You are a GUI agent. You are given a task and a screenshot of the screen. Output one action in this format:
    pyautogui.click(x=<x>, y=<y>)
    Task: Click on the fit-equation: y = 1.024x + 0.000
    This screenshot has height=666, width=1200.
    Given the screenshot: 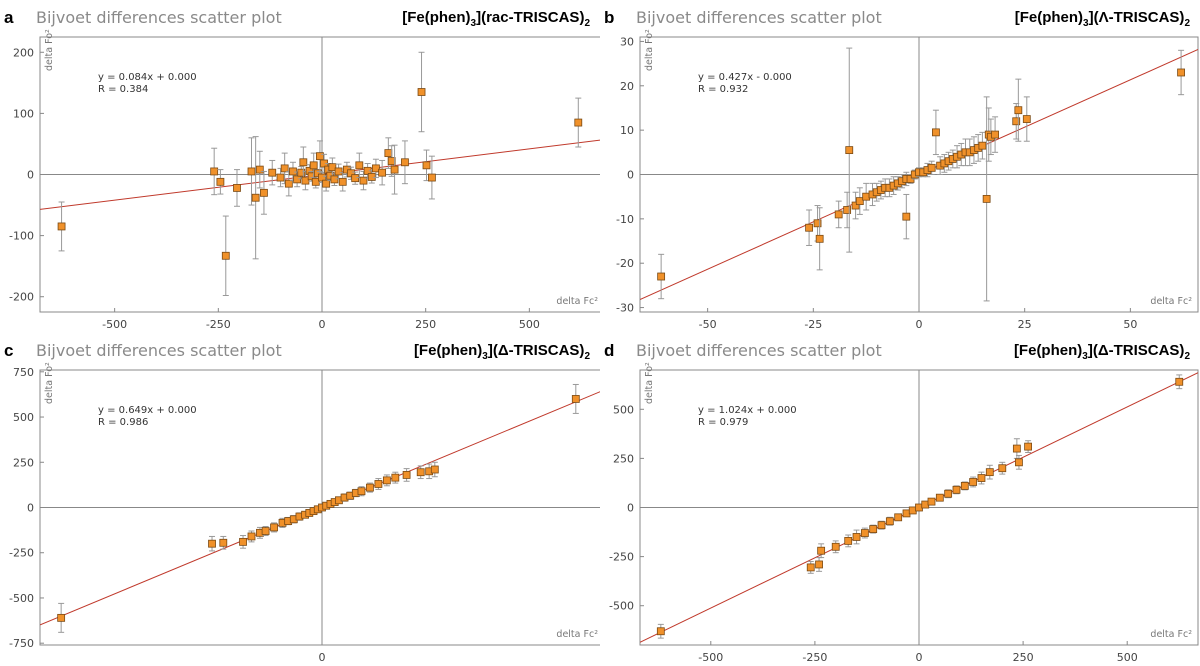 What is the action you would take?
    pyautogui.click(x=747, y=410)
    